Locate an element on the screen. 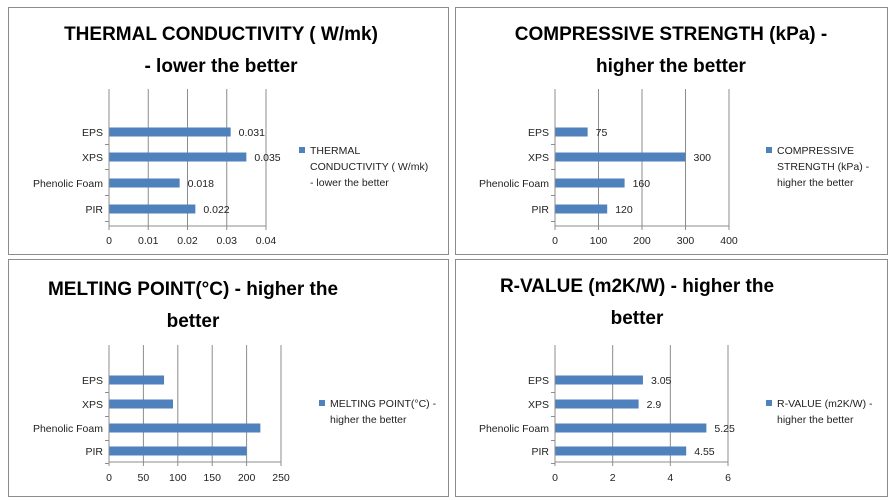 The image size is (892, 500). compressive-strength-x-tick-label: 300 is located at coordinates (686, 241).